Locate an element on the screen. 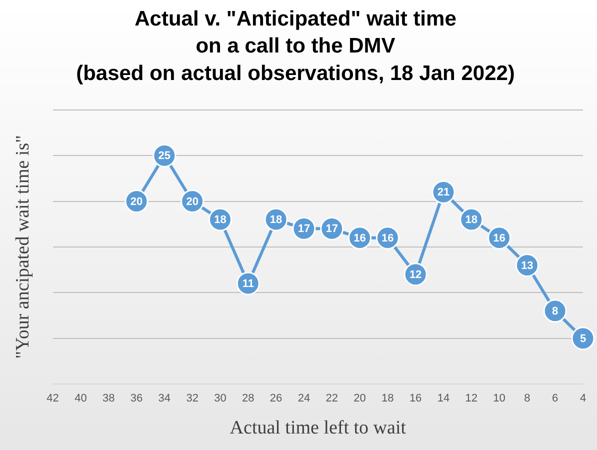 The height and width of the screenshot is (450, 597). data-label: 13 is located at coordinates (527, 266).